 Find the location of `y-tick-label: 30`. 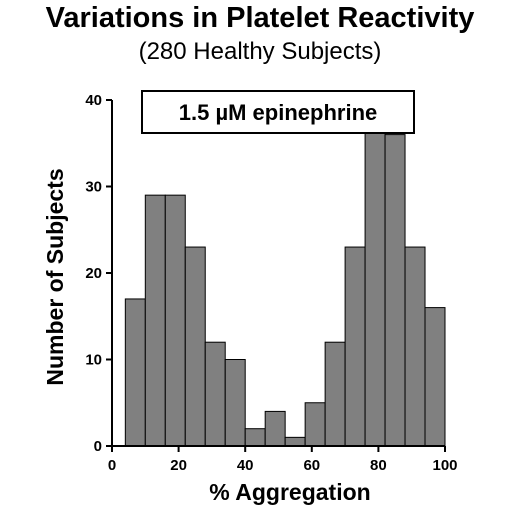

y-tick-label: 30 is located at coordinates (93, 187).